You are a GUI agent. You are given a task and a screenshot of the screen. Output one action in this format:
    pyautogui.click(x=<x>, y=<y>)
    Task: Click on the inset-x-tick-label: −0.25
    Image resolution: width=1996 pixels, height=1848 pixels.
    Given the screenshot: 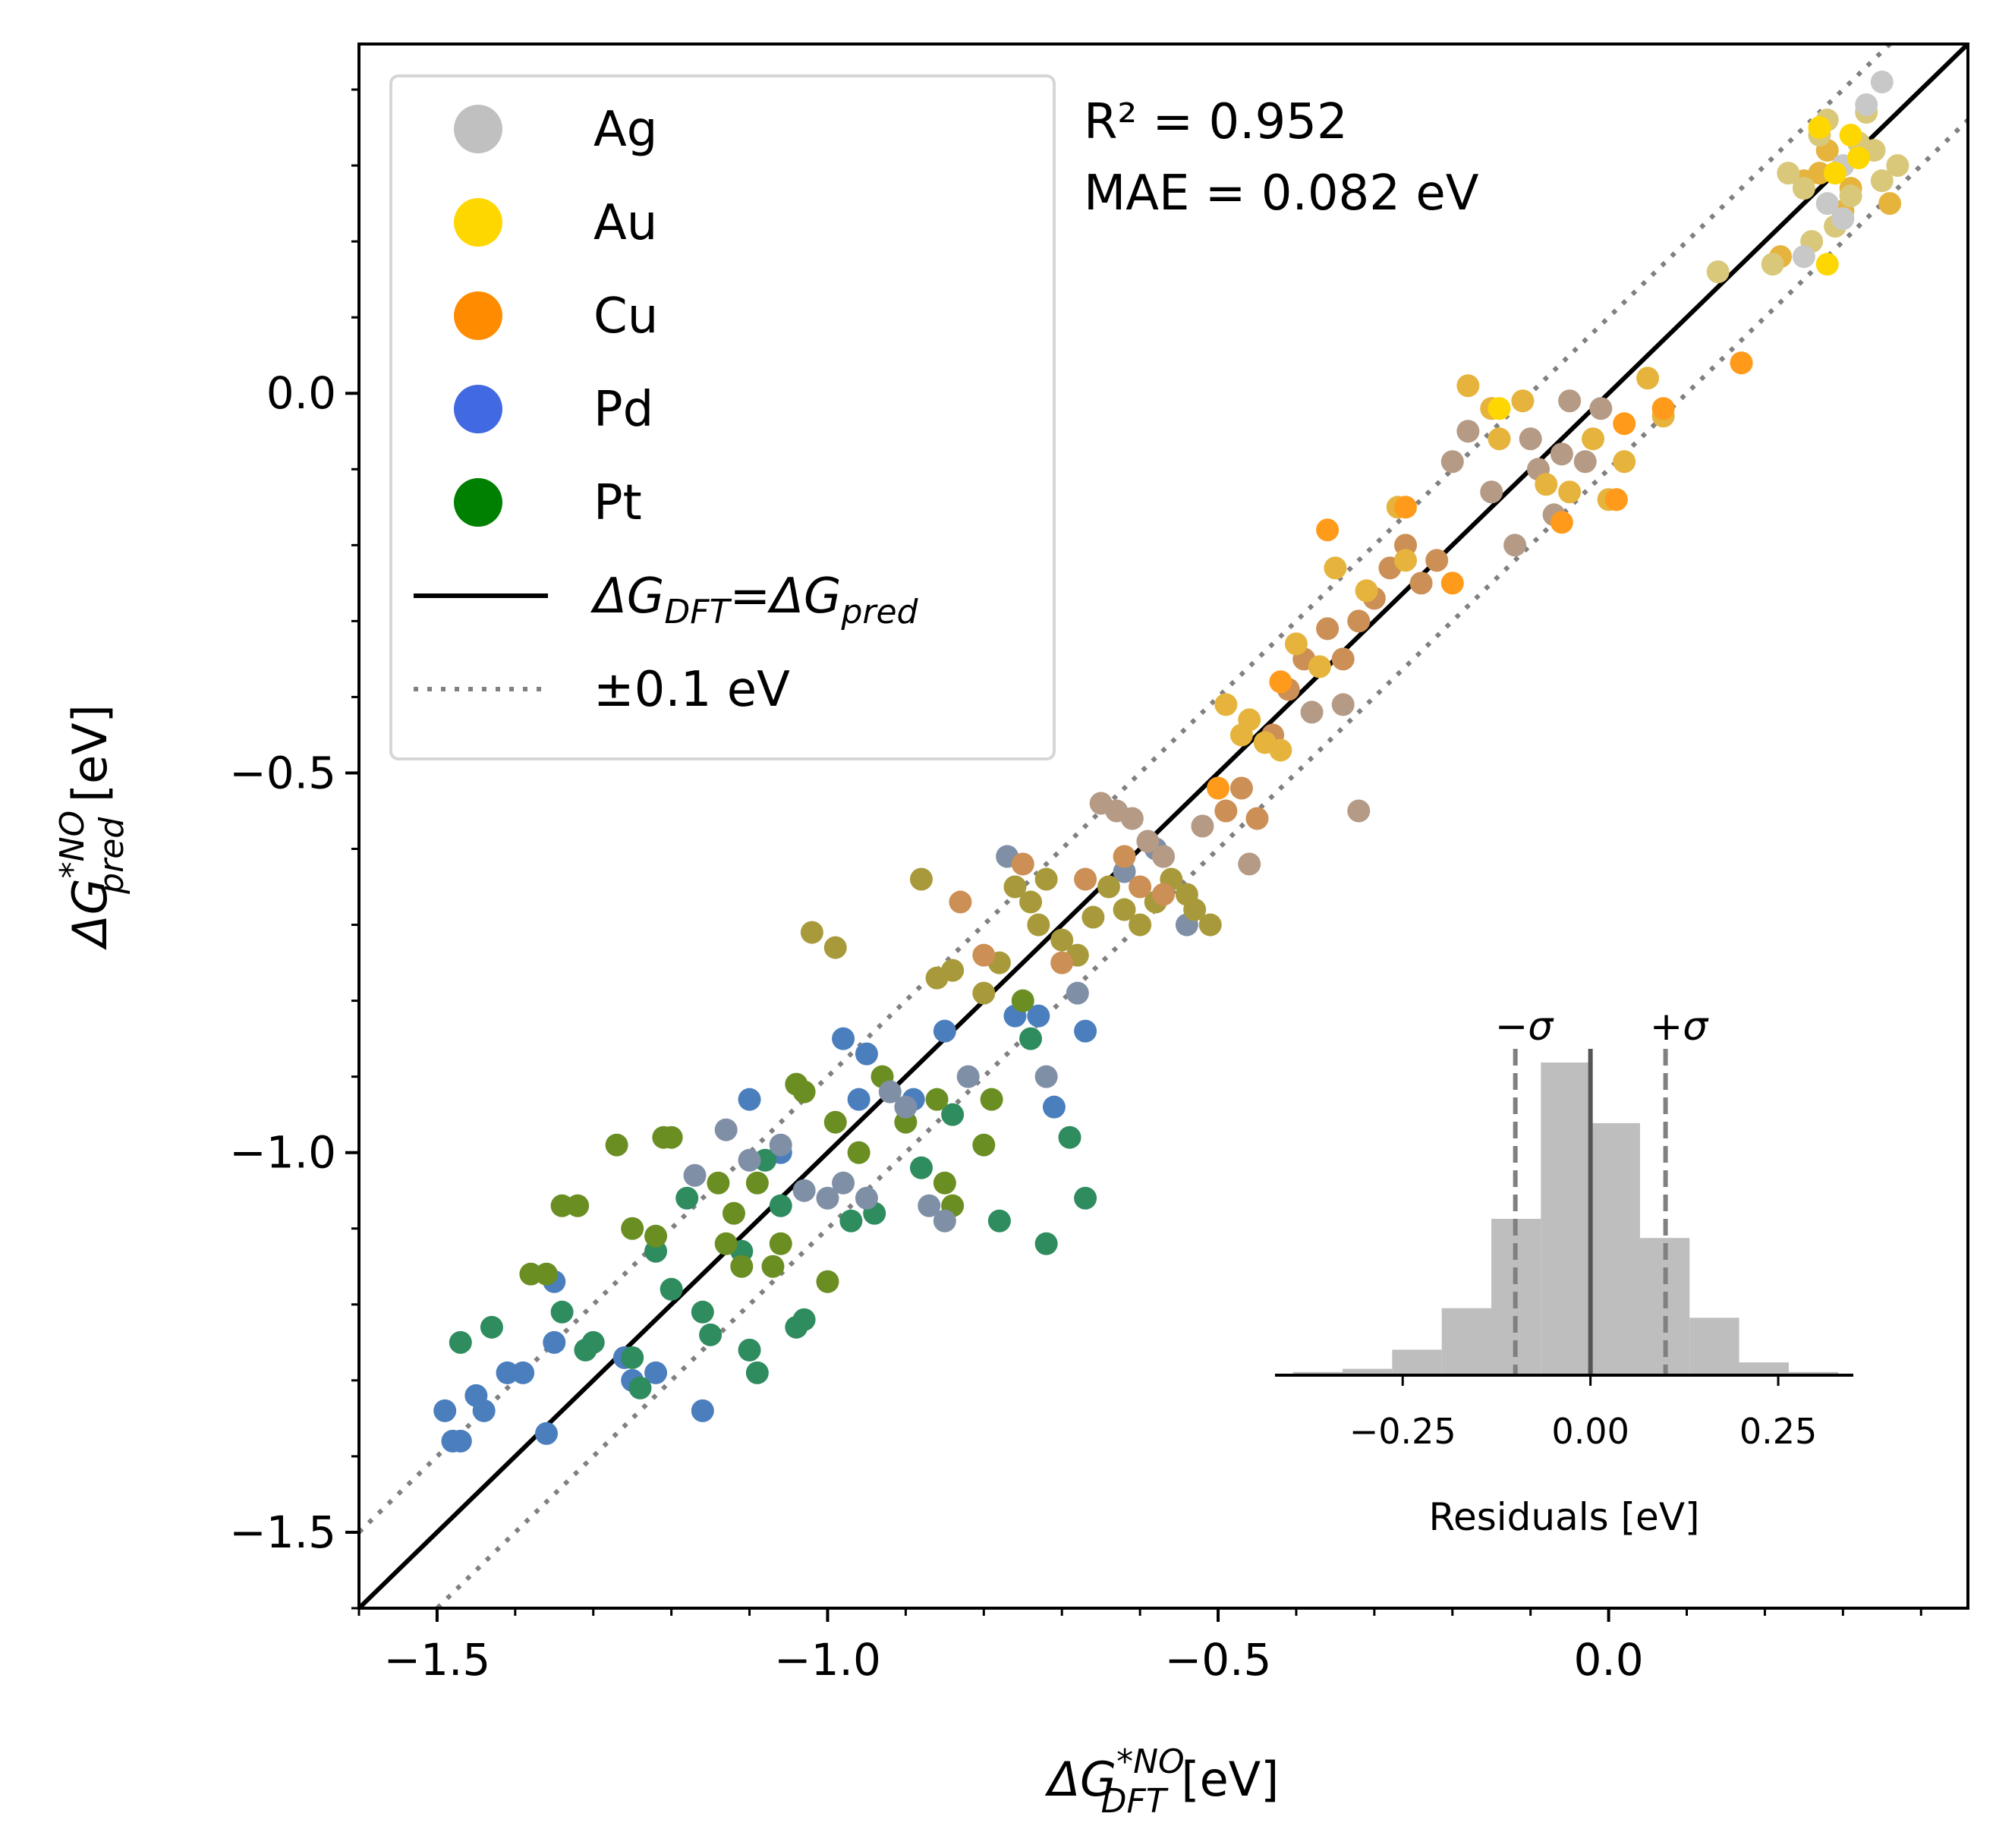 What is the action you would take?
    pyautogui.click(x=1402, y=1432)
    